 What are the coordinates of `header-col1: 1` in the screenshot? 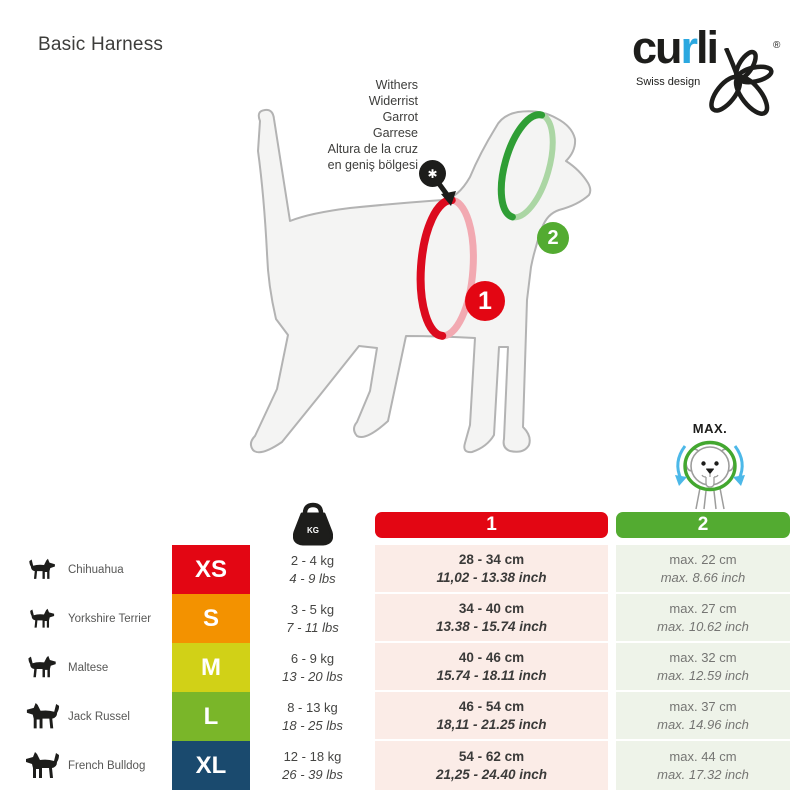 It's located at (491, 525).